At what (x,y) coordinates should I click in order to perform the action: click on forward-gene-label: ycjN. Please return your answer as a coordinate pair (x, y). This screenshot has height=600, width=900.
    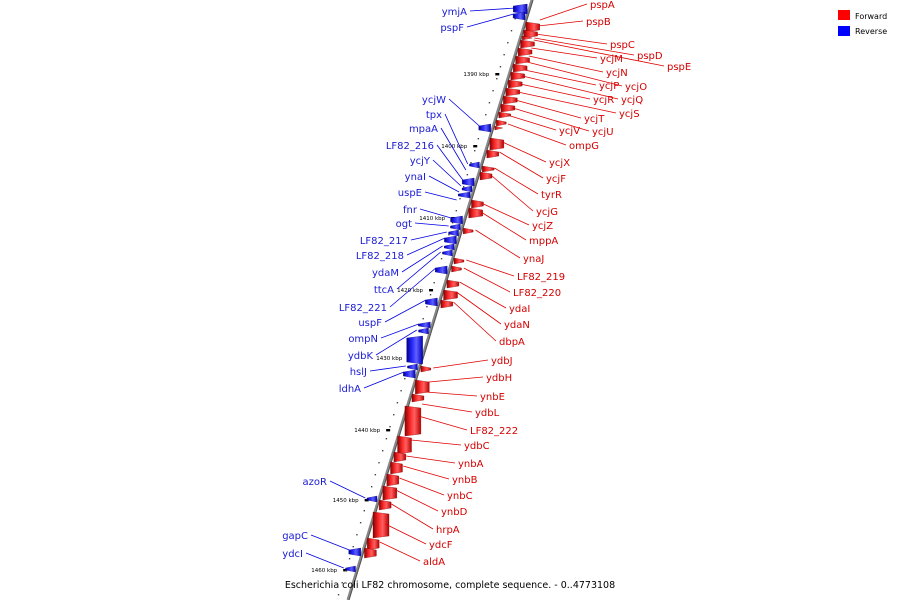
    Looking at the image, I should click on (617, 73).